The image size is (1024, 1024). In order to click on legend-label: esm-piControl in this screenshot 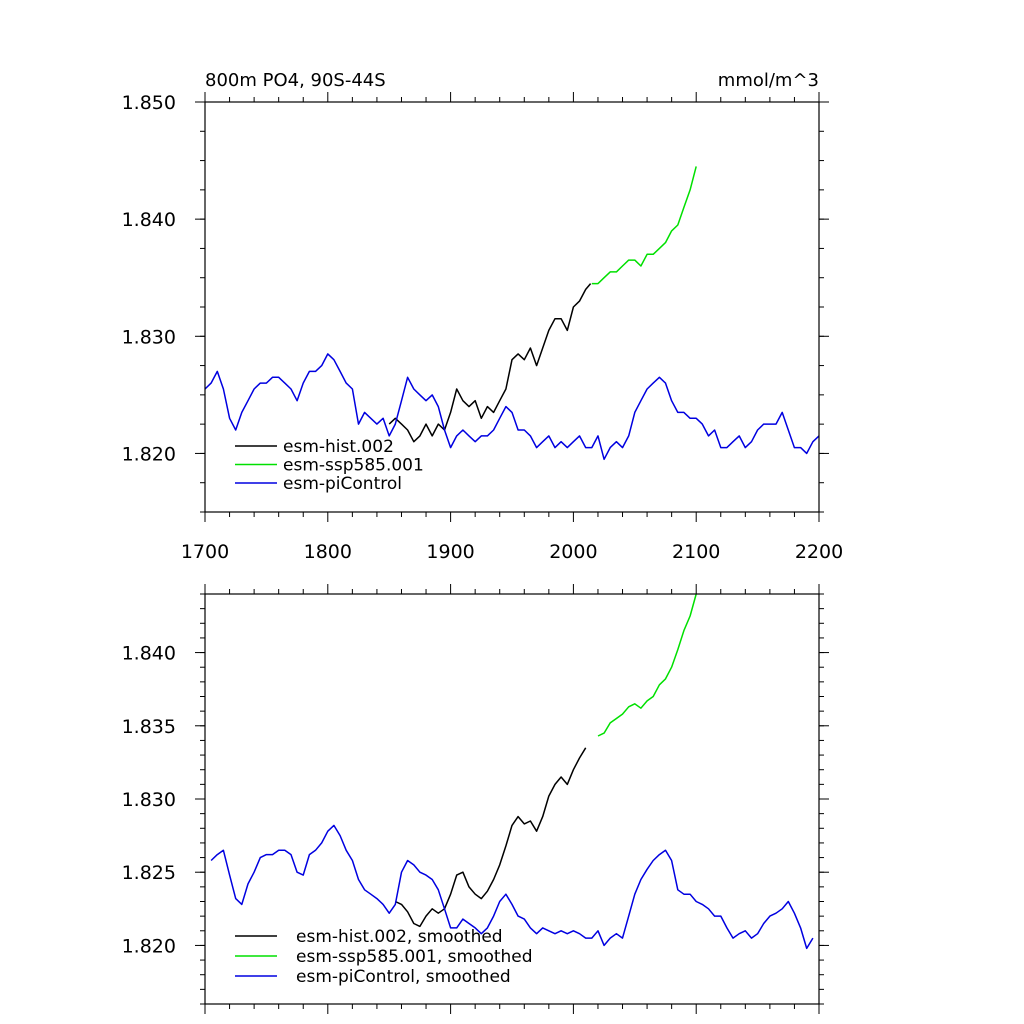, I will do `click(342, 484)`.